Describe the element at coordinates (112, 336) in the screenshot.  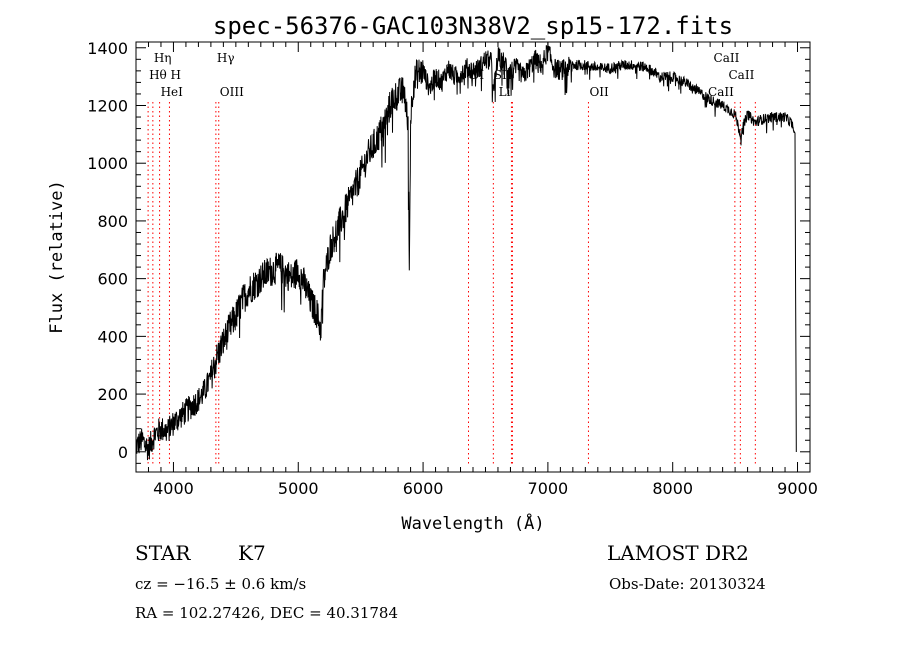
I see `y-tick-label: 400` at that location.